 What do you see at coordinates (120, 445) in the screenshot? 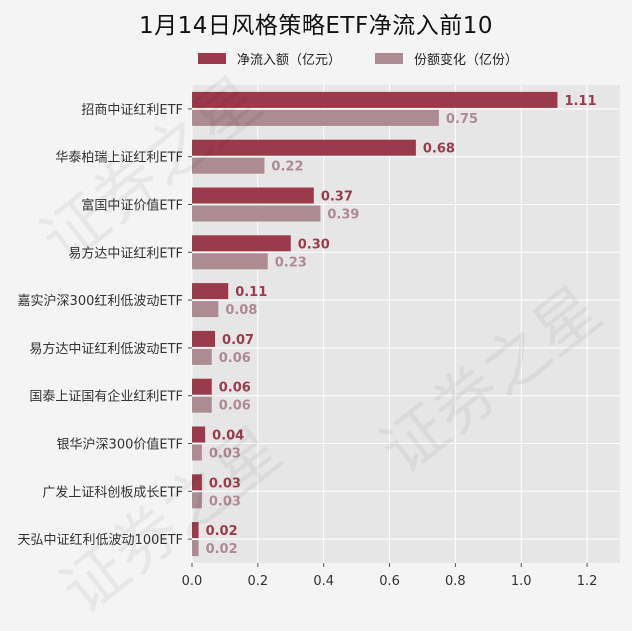
I see `category-label: 银华沪深300价值ETF` at bounding box center [120, 445].